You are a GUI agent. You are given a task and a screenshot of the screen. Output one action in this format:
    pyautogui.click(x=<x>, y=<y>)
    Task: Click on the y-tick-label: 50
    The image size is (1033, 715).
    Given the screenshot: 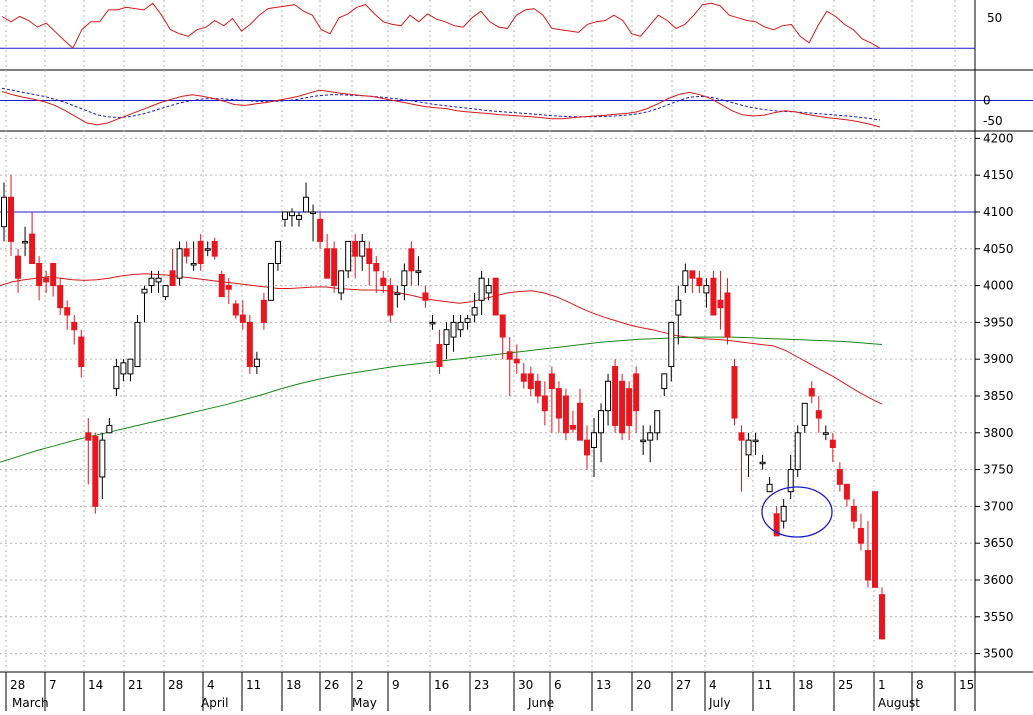 What is the action you would take?
    pyautogui.click(x=994, y=18)
    